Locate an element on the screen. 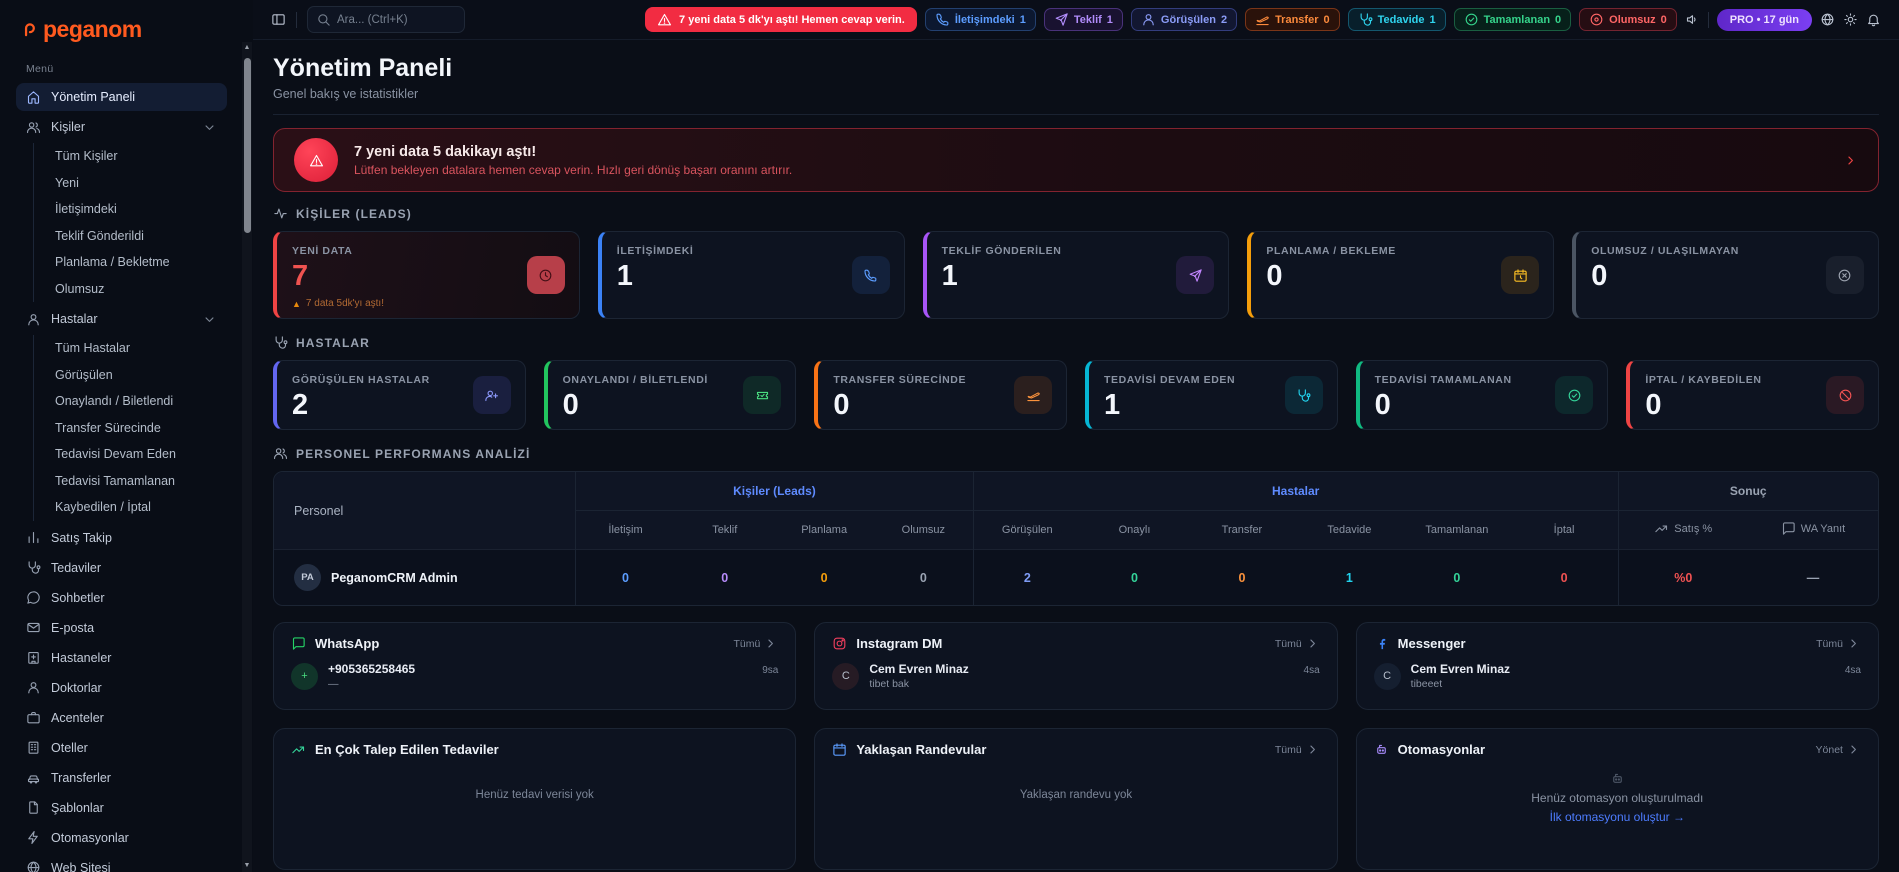 The image size is (1899, 872). badge-teklif: Teklif 1 is located at coordinates (1083, 19).